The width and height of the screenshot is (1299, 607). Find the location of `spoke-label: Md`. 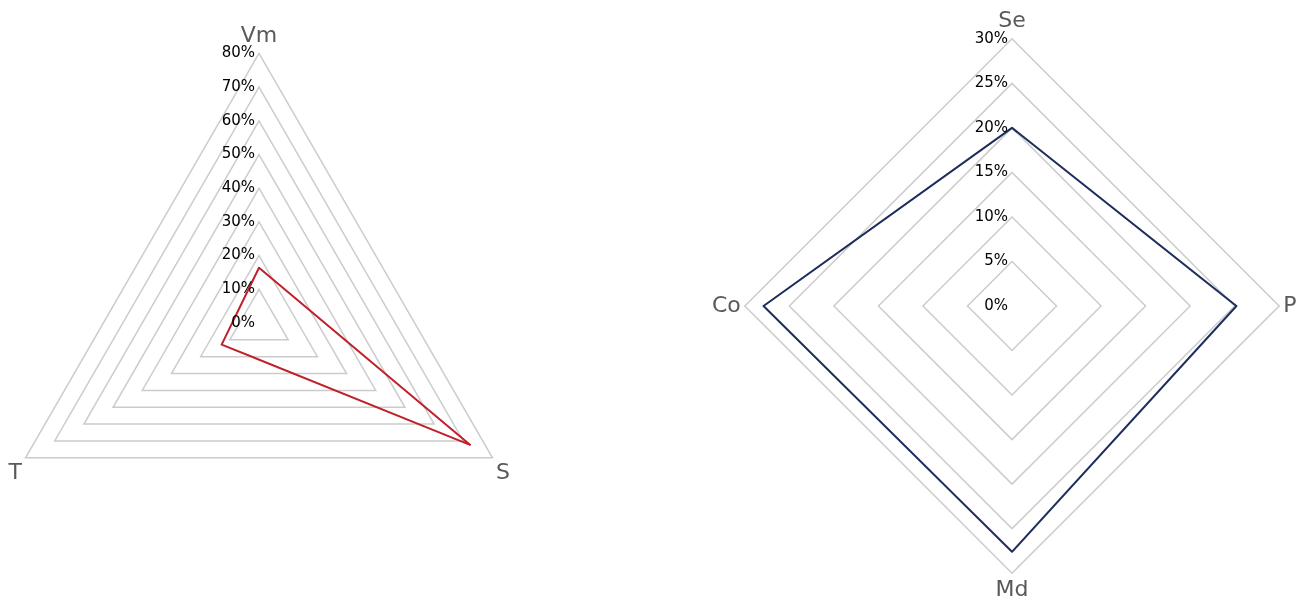

spoke-label: Md is located at coordinates (1012, 589).